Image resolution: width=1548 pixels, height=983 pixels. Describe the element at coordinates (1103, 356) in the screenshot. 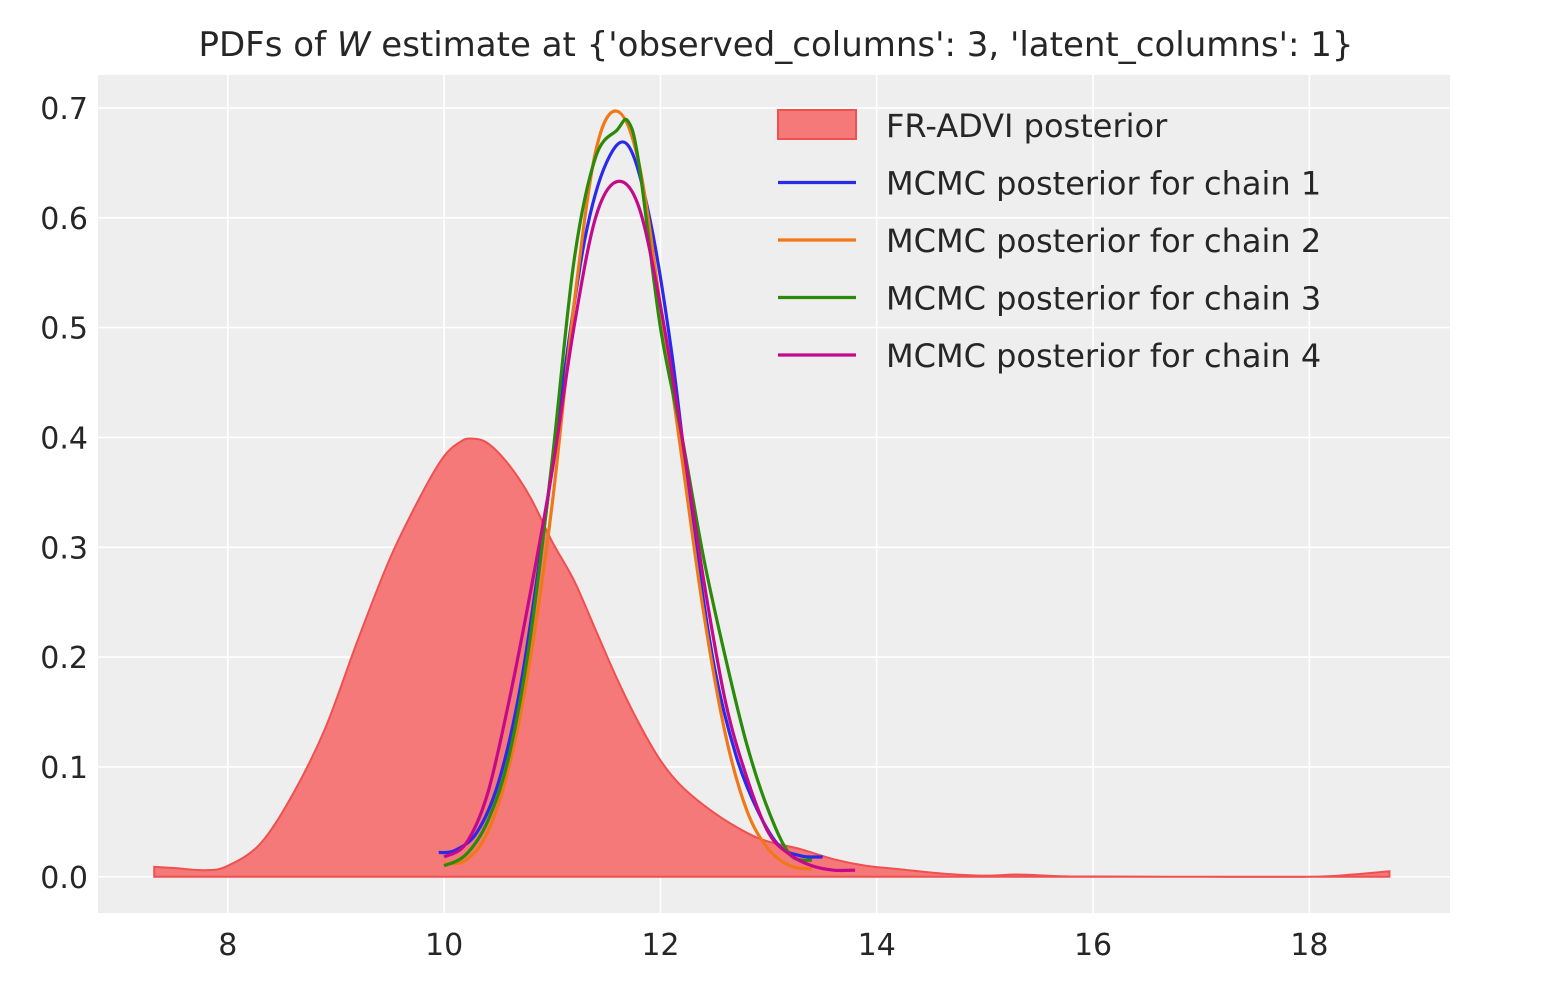

I see `legend-label: MCMC posterior for chain 4` at that location.